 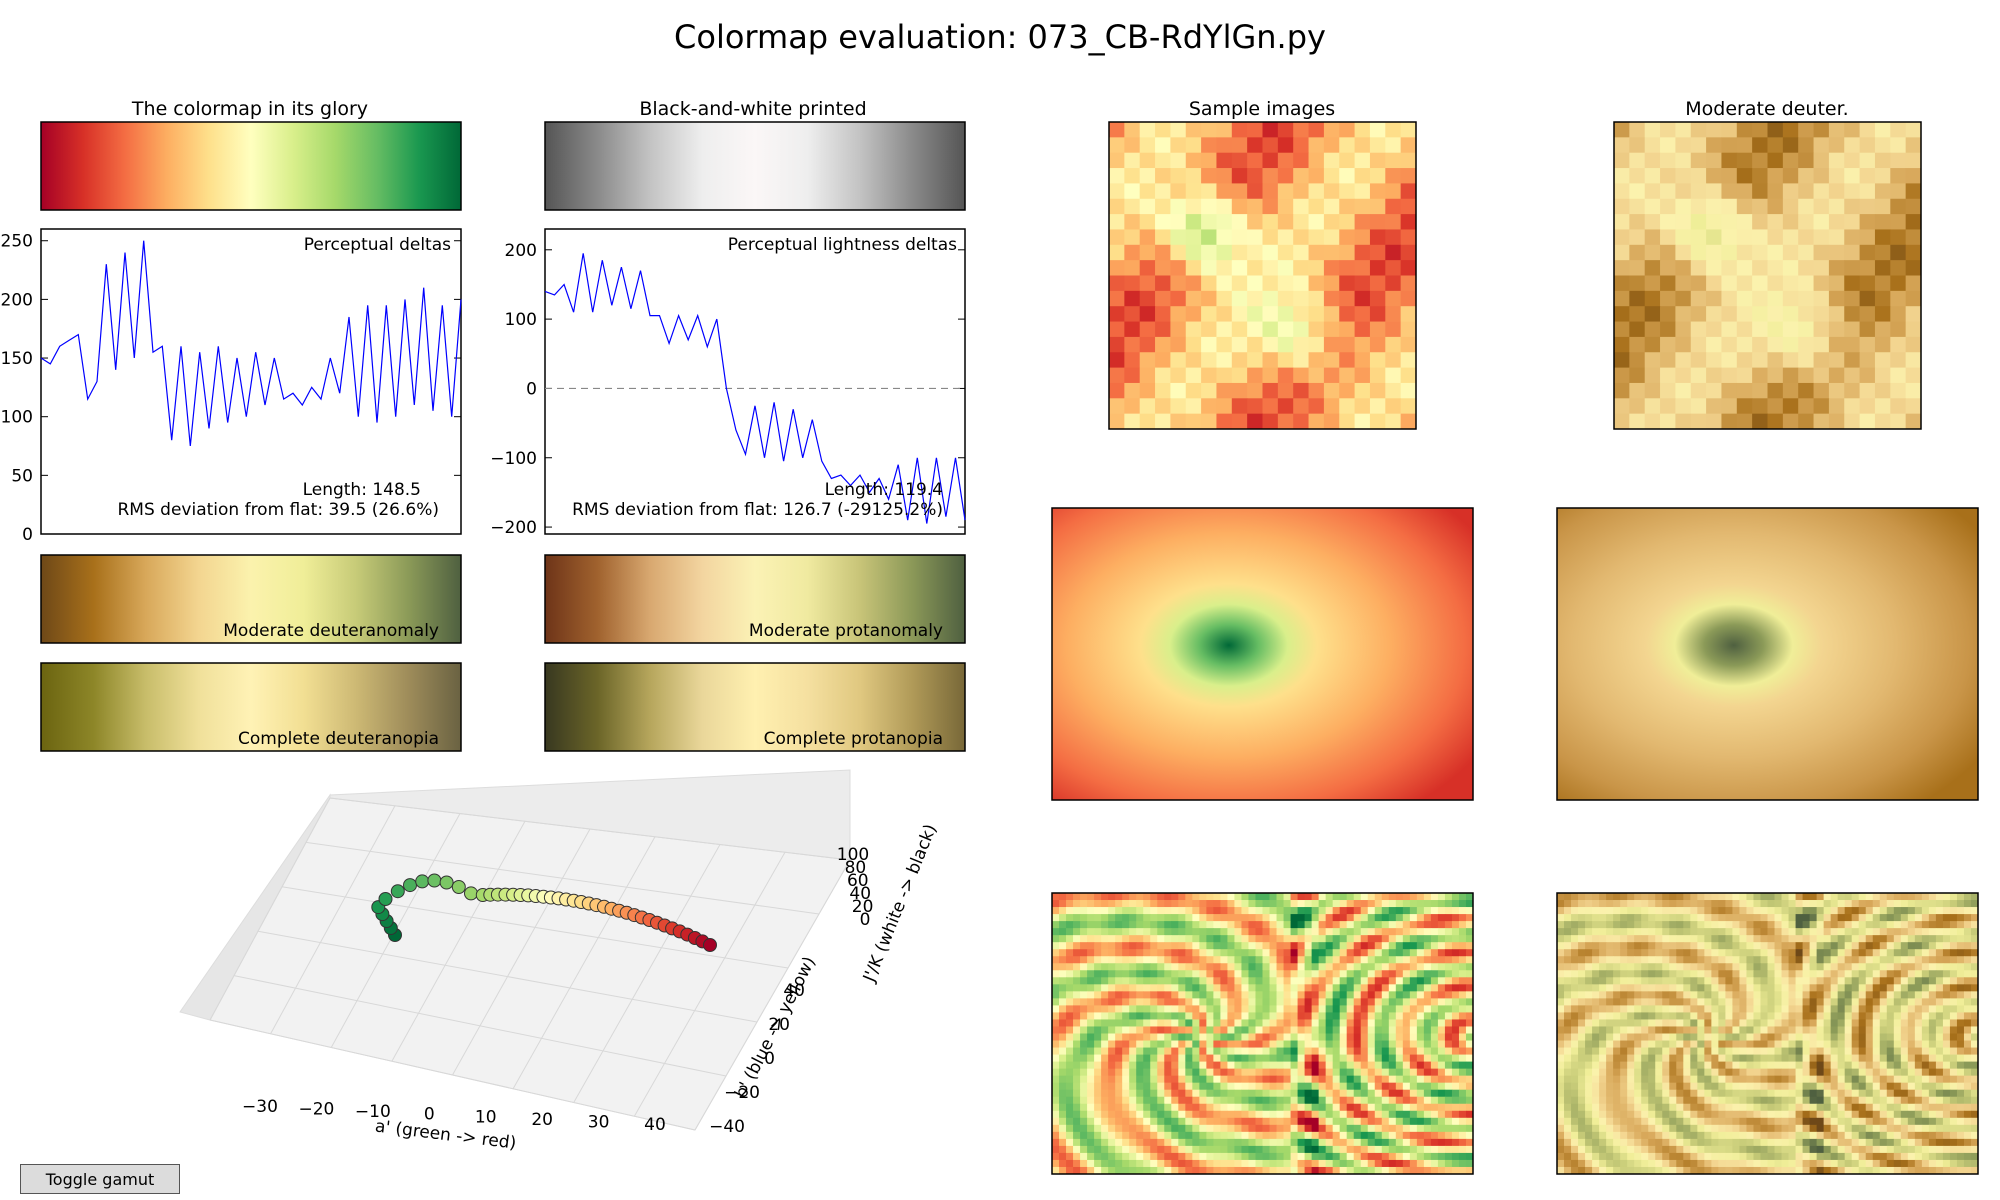 What do you see at coordinates (521, 320) in the screenshot?
I see `y-tick-label: 100` at bounding box center [521, 320].